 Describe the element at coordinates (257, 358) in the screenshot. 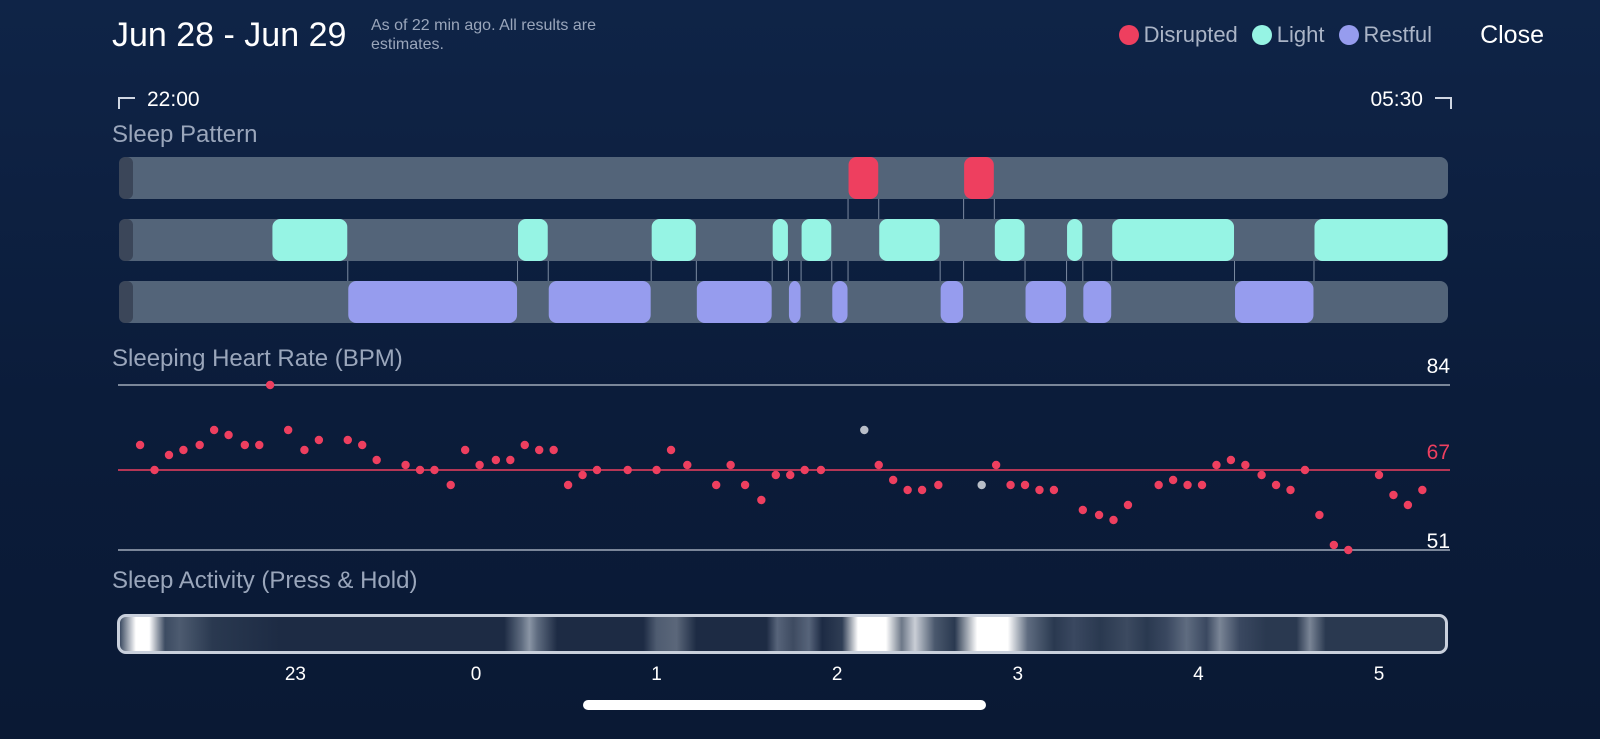

I see `heart-rate-title: Sleeping Heart Rate (BPM)` at that location.